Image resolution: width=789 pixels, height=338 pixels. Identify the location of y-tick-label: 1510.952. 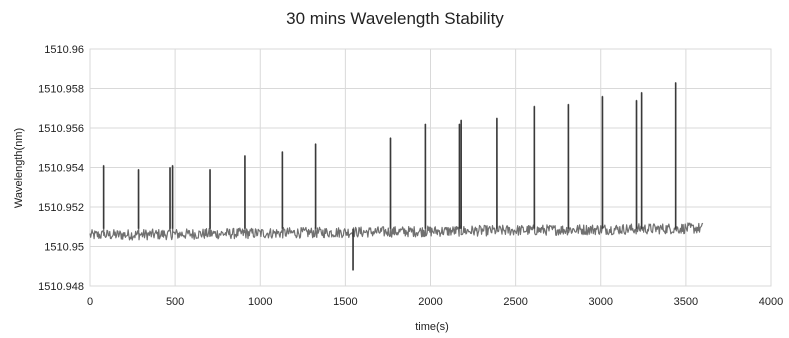
(61, 208).